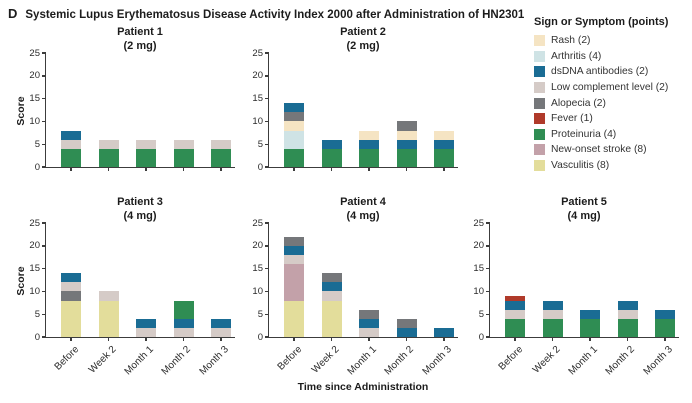 The image size is (692, 403). I want to click on legend-item-label: Rash (2), so click(571, 41).